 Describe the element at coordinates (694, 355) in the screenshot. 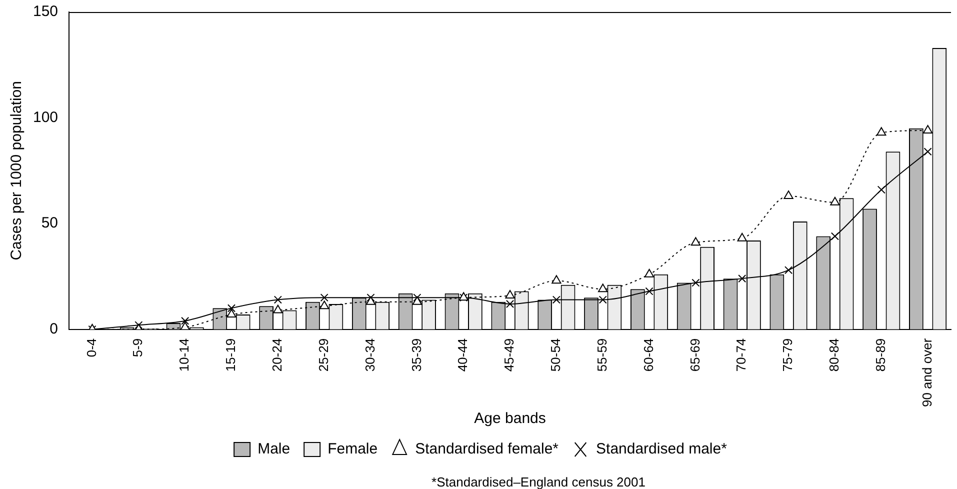

I see `x-tick-label: 65-69` at that location.